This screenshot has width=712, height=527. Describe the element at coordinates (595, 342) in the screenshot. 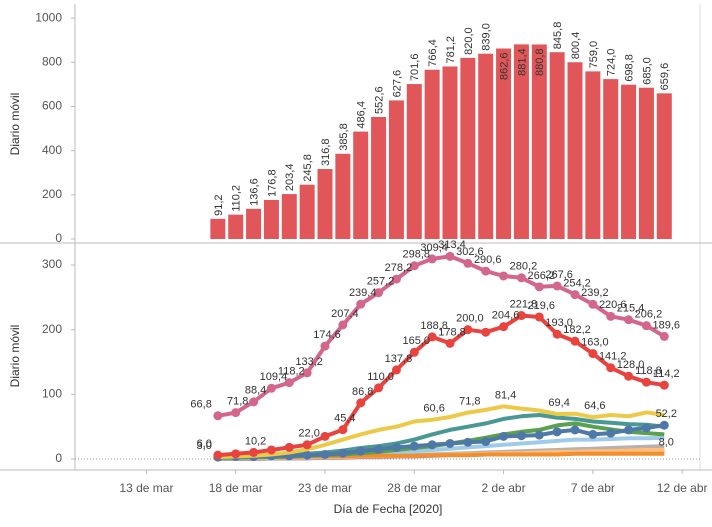

I see `data-label: 163,0` at that location.